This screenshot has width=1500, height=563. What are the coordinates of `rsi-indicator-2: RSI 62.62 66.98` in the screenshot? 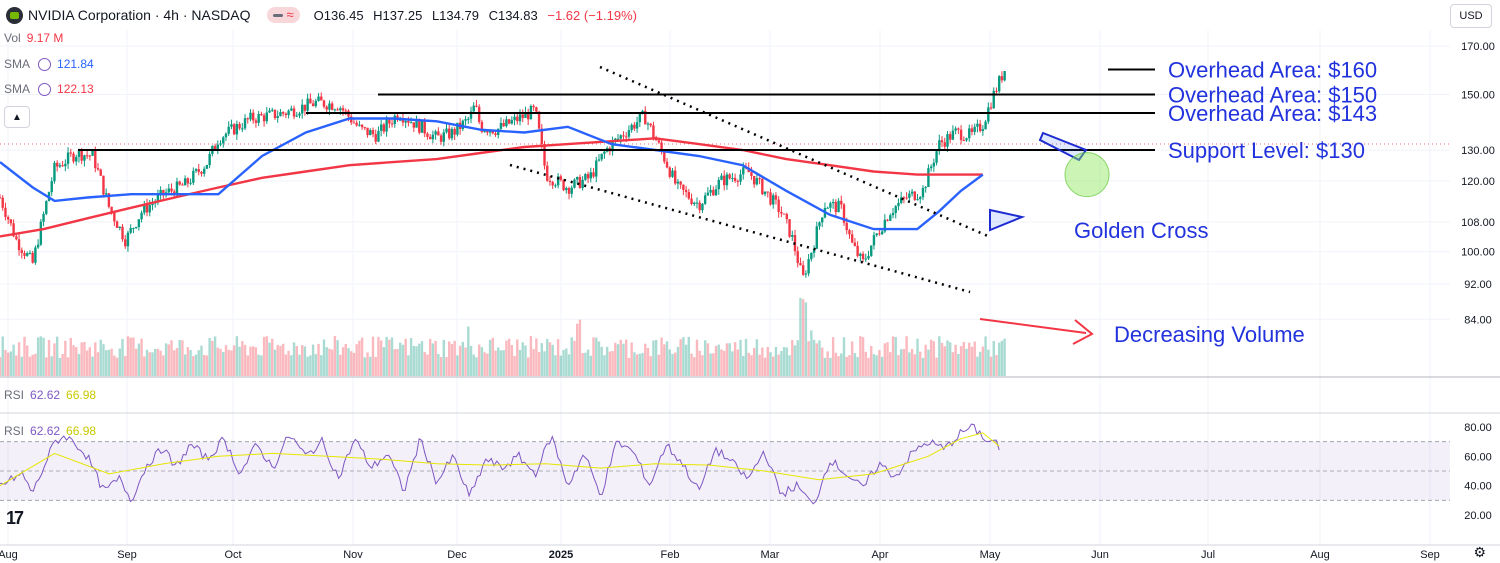 It's located at (50, 431).